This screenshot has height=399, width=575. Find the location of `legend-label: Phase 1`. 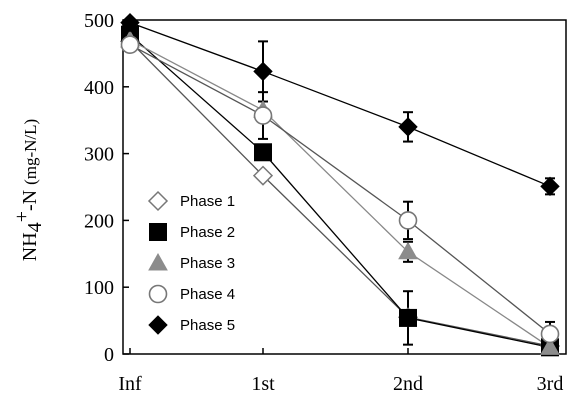

legend-label: Phase 1 is located at coordinates (207, 201).